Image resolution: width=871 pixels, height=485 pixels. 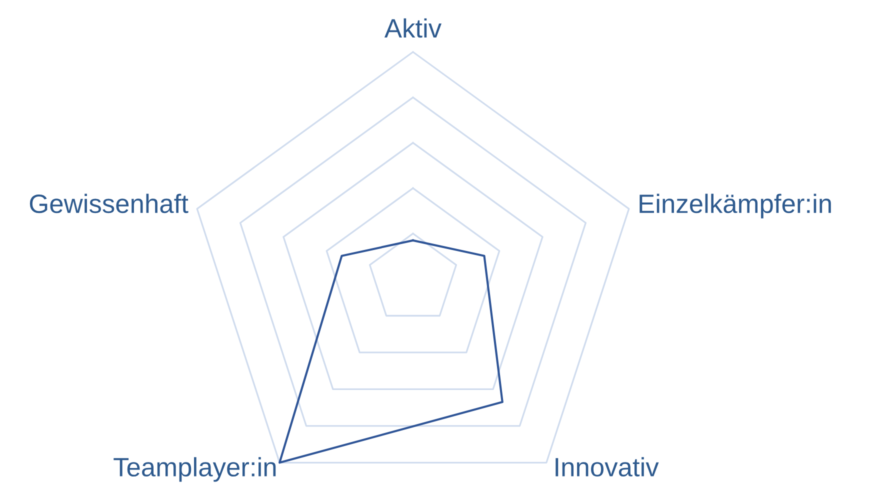 I want to click on spoke-label: Aktiv, so click(x=413, y=28).